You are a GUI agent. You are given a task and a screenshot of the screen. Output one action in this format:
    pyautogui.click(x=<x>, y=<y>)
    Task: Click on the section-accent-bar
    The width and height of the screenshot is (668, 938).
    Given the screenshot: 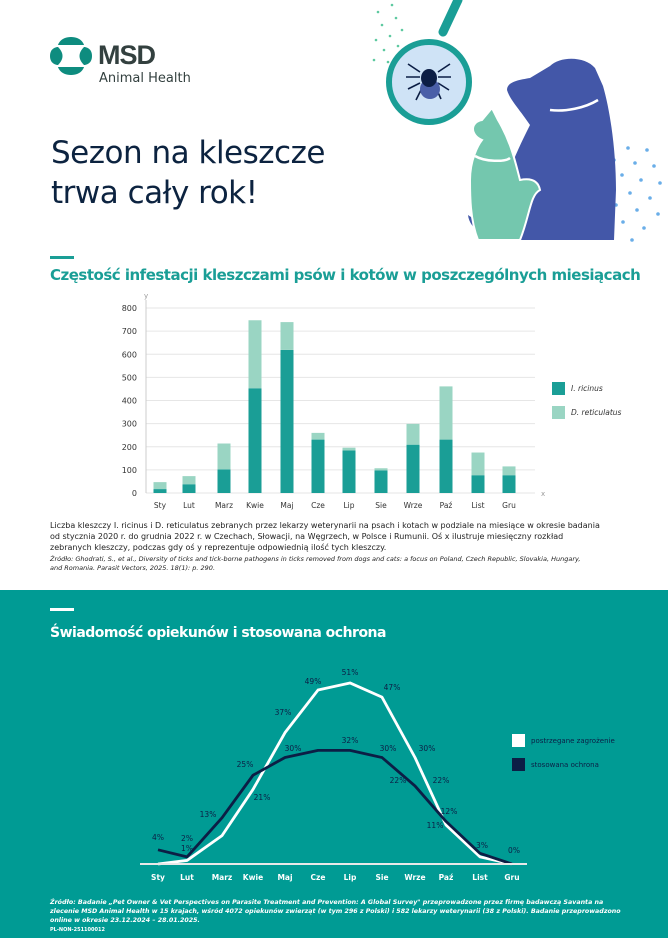 What is the action you would take?
    pyautogui.click(x=62, y=257)
    